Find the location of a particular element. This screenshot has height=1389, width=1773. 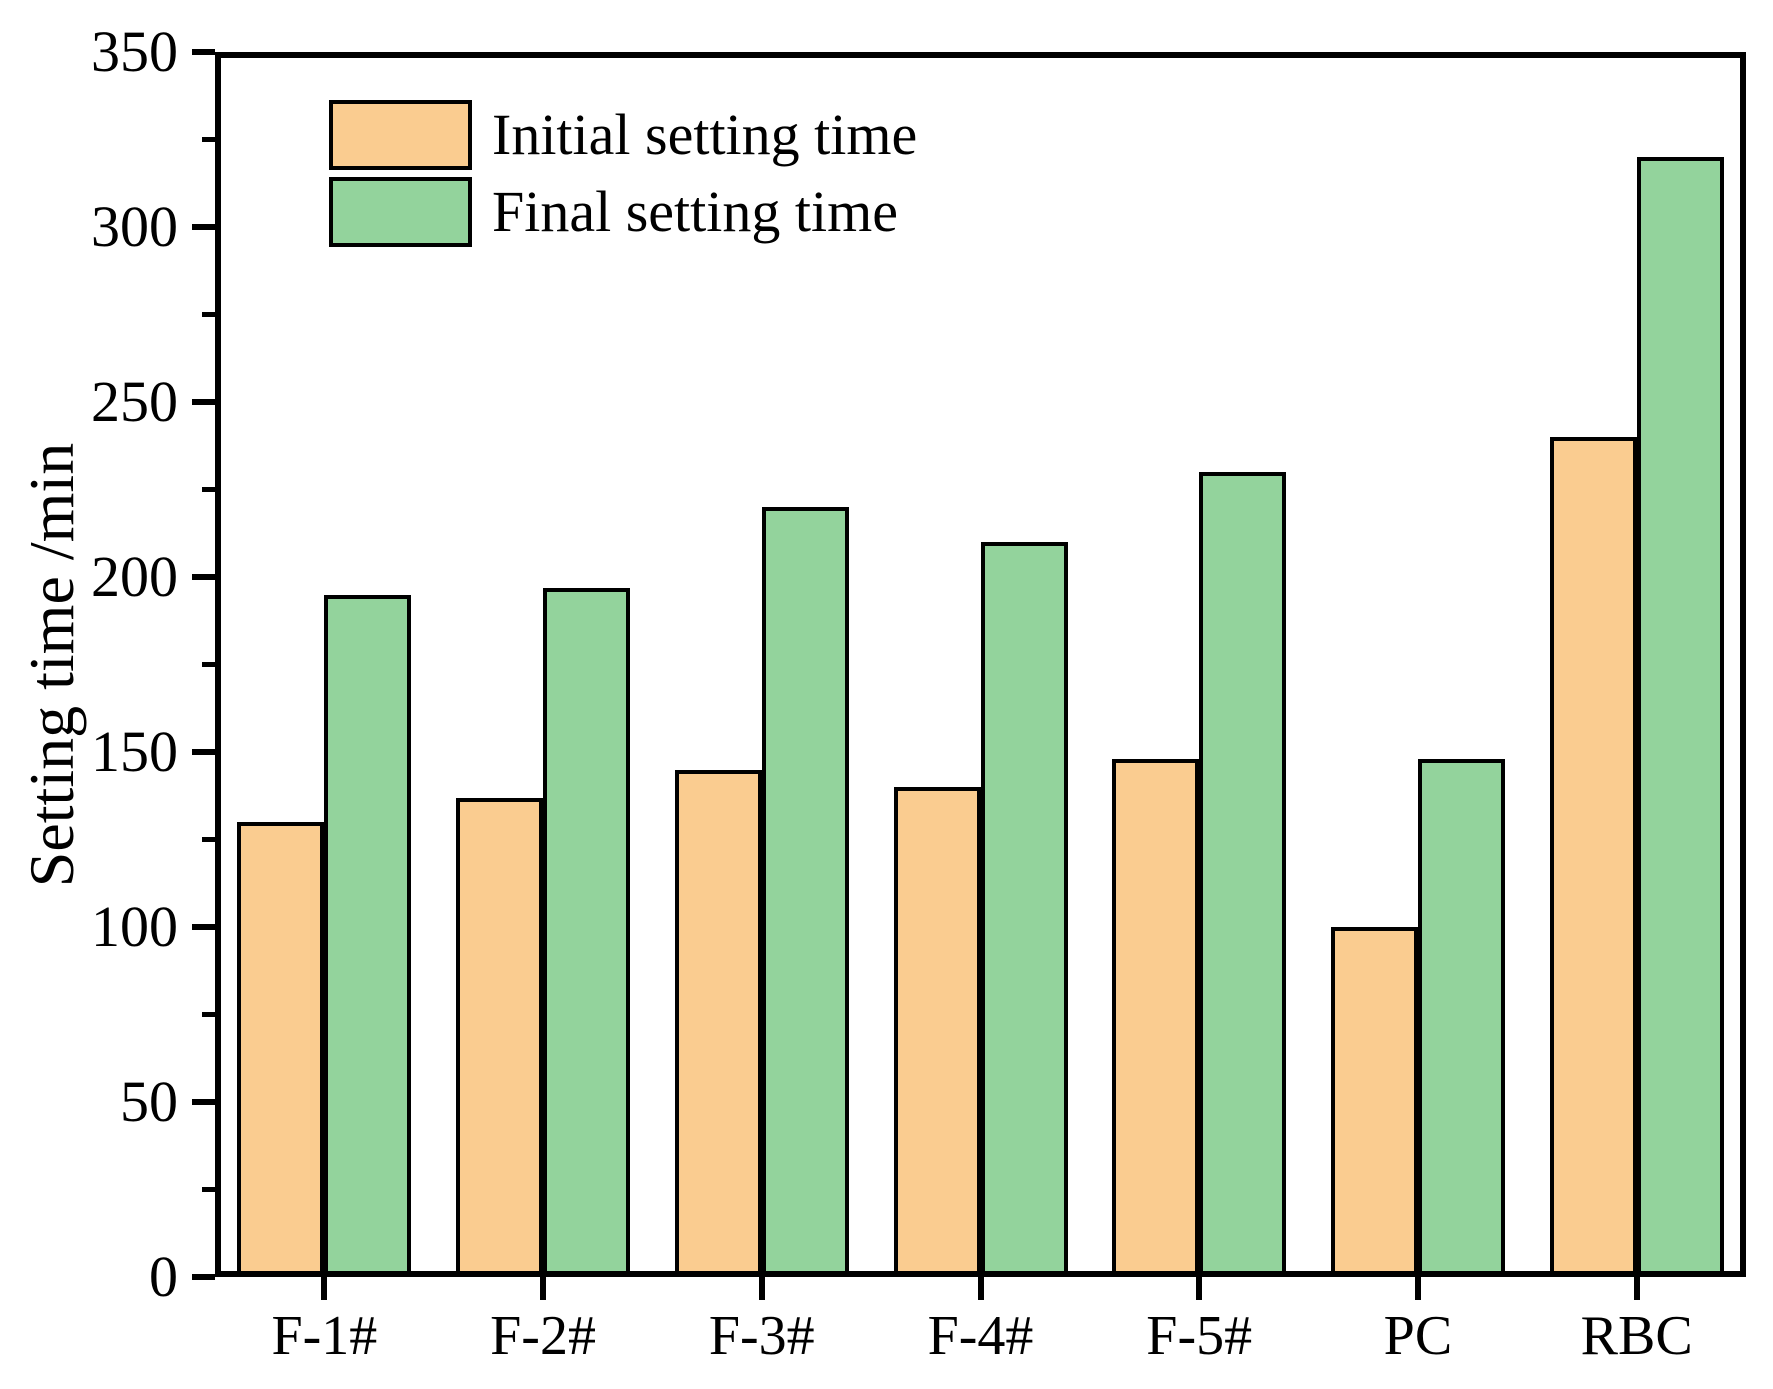

bar-initial-F-4# is located at coordinates (937, 1032).